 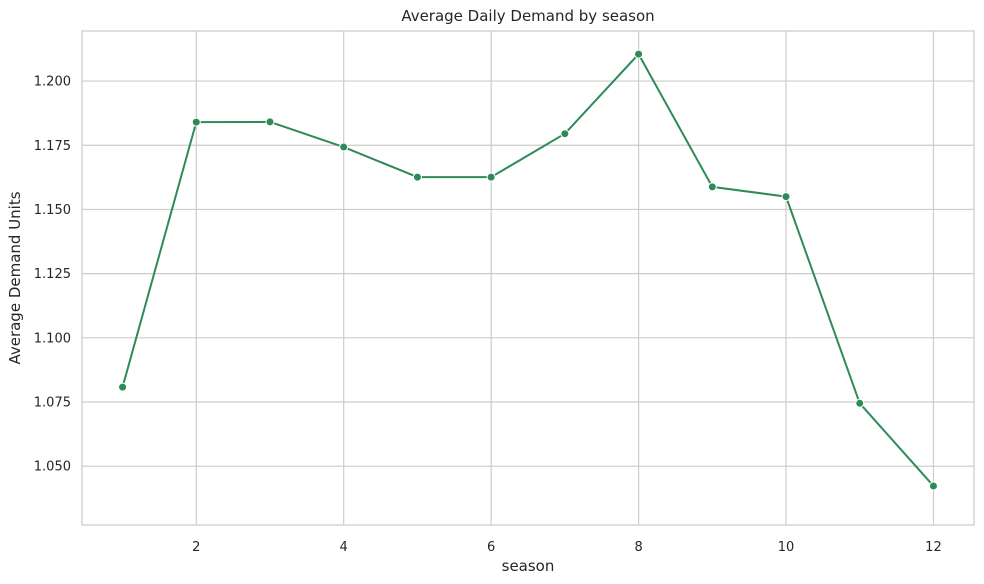 I want to click on x-tick-label: 4, so click(x=344, y=547).